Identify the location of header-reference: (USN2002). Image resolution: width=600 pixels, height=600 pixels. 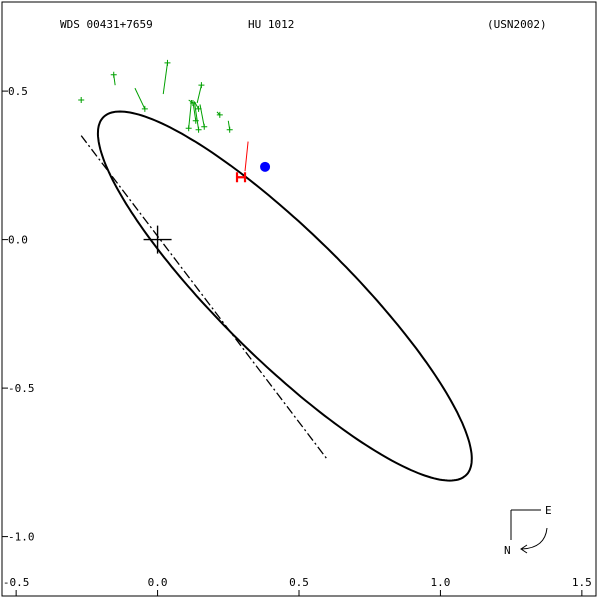
(517, 24).